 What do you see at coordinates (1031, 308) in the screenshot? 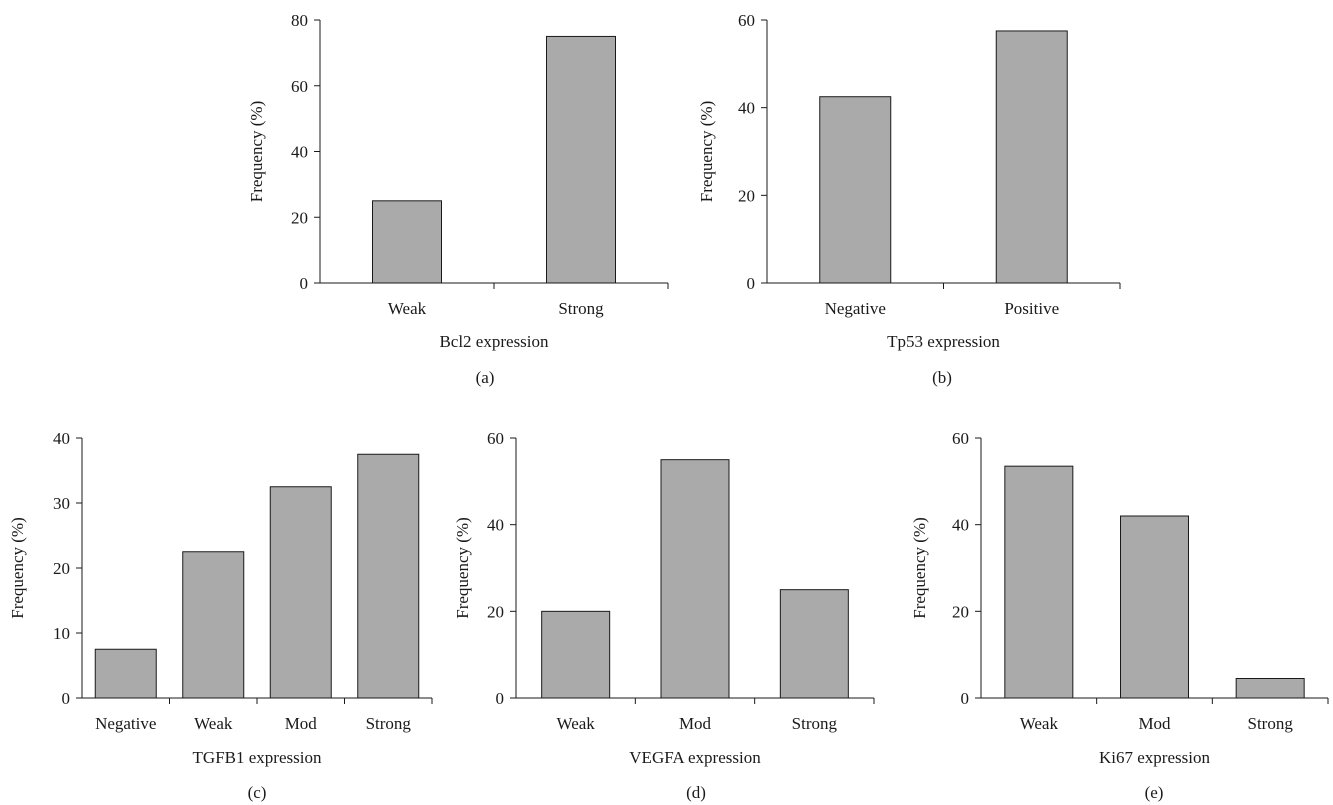
I see `x-tick-label: Positive` at bounding box center [1031, 308].